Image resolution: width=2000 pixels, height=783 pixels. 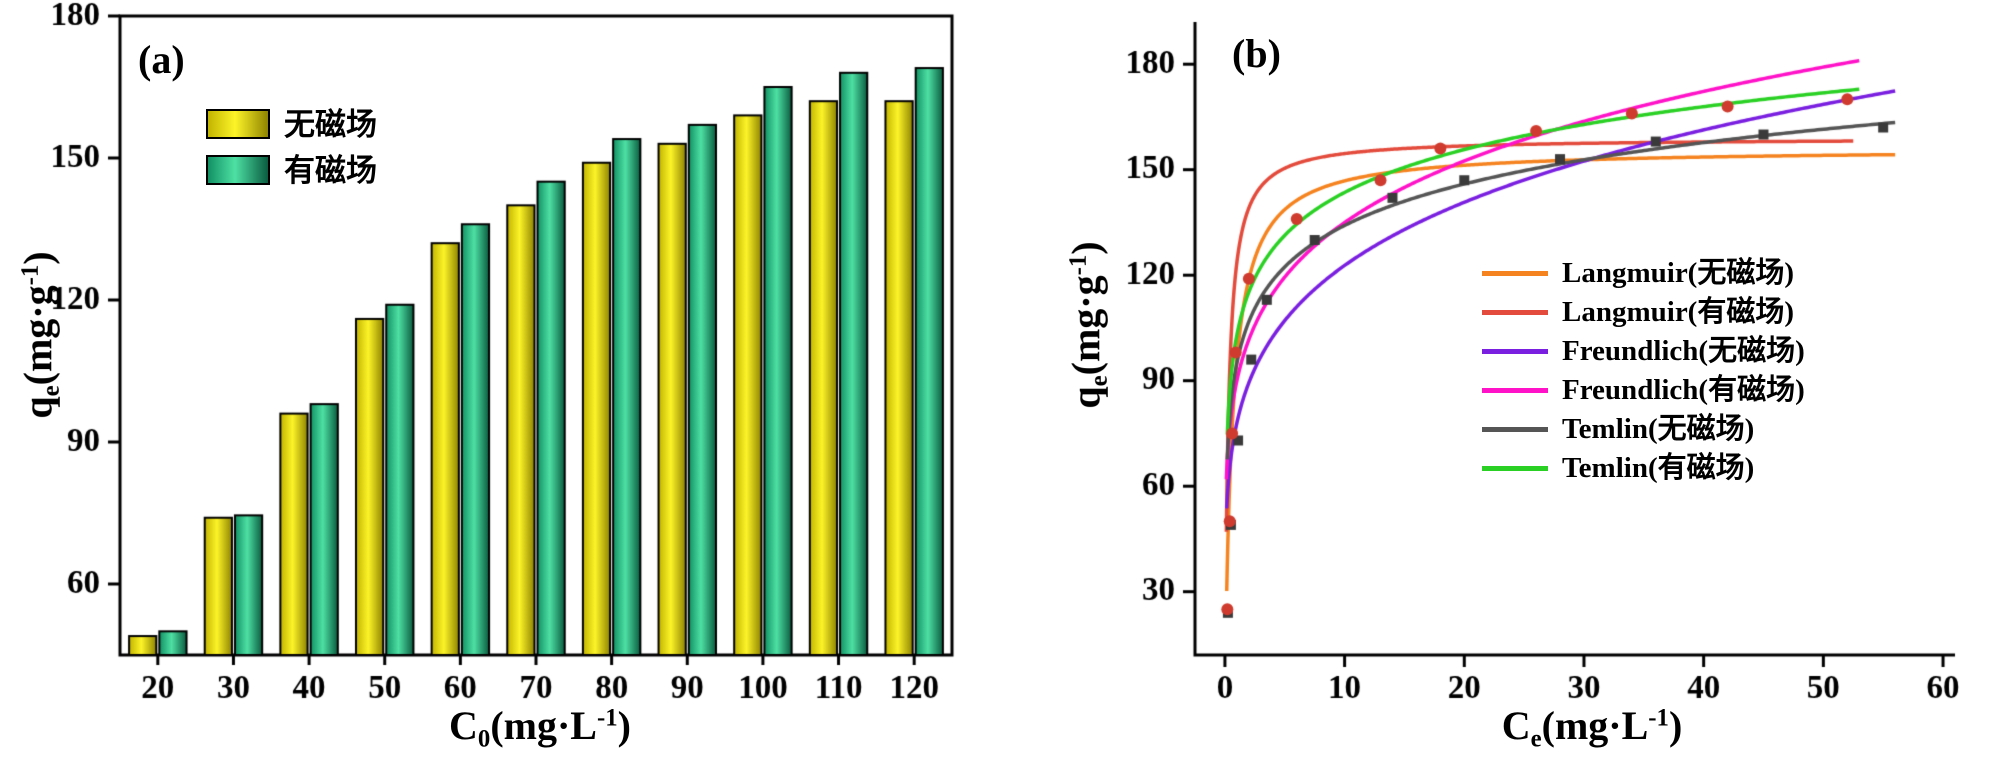 What do you see at coordinates (1515, 468) in the screenshot?
I see `temlin-with-field-swatch` at bounding box center [1515, 468].